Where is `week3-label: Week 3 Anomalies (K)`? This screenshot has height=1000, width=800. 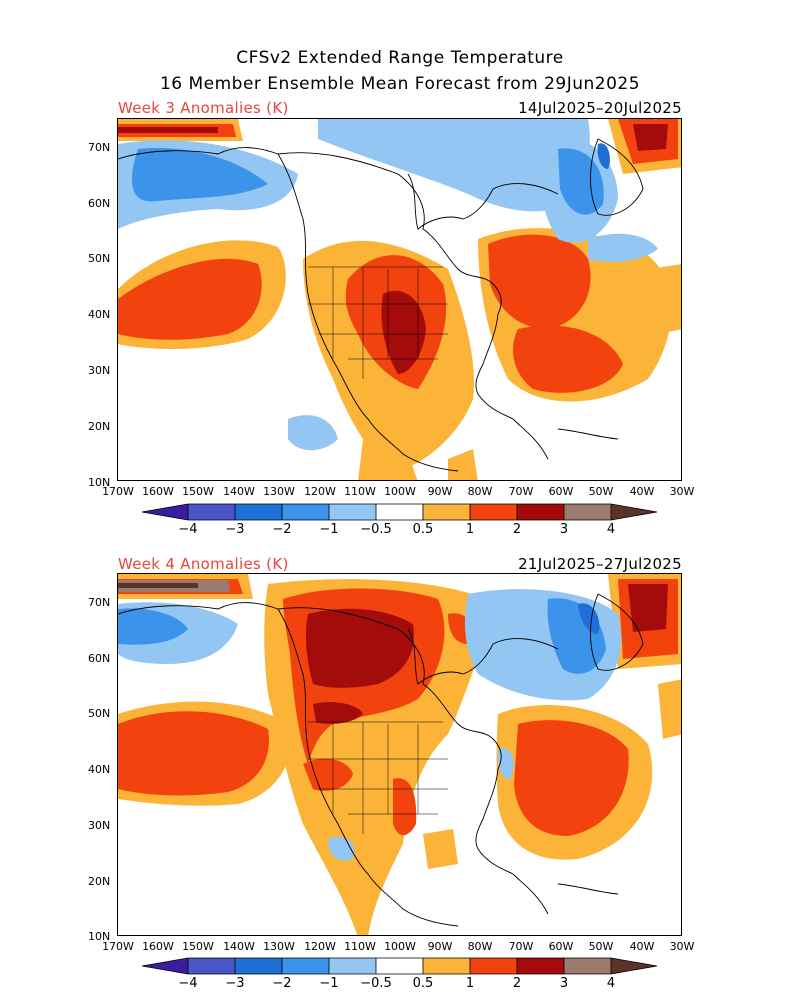 week3-label: Week 3 Anomalies (K) is located at coordinates (203, 108).